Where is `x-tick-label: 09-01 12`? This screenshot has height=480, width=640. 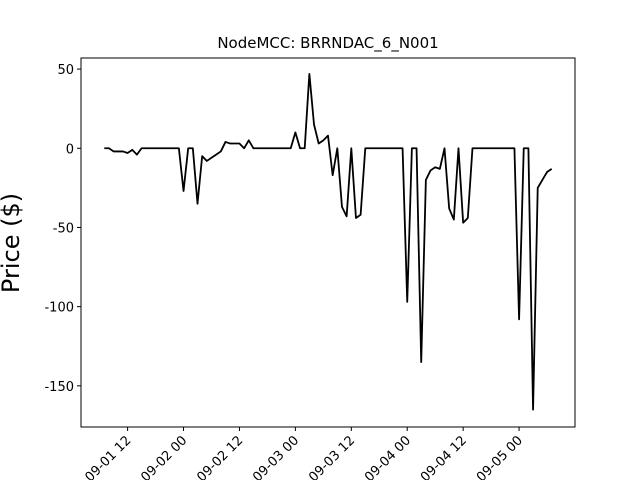
x-tick-label: 09-01 12 is located at coordinates (108, 456).